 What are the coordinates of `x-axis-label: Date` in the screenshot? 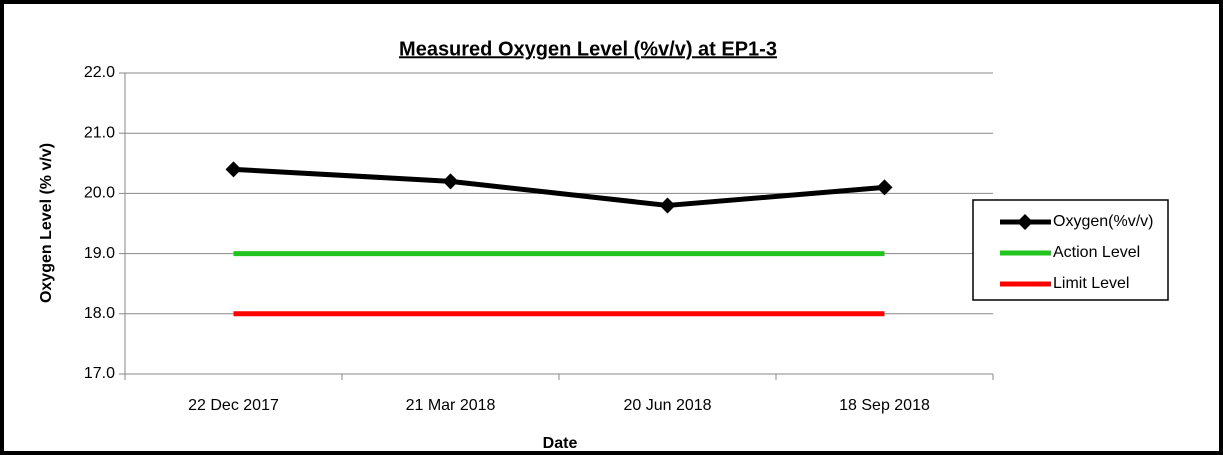 It's located at (560, 443).